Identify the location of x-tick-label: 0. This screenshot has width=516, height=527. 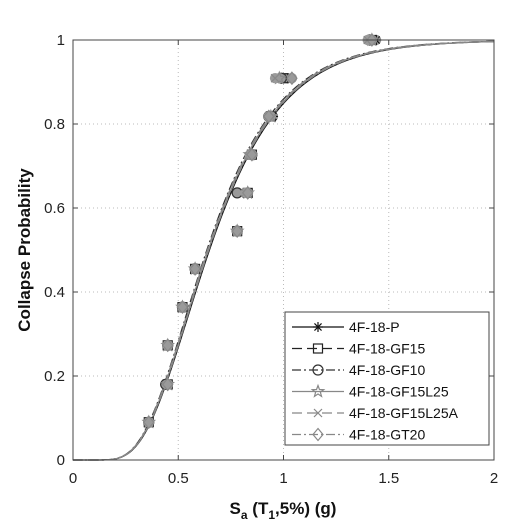
(73, 478).